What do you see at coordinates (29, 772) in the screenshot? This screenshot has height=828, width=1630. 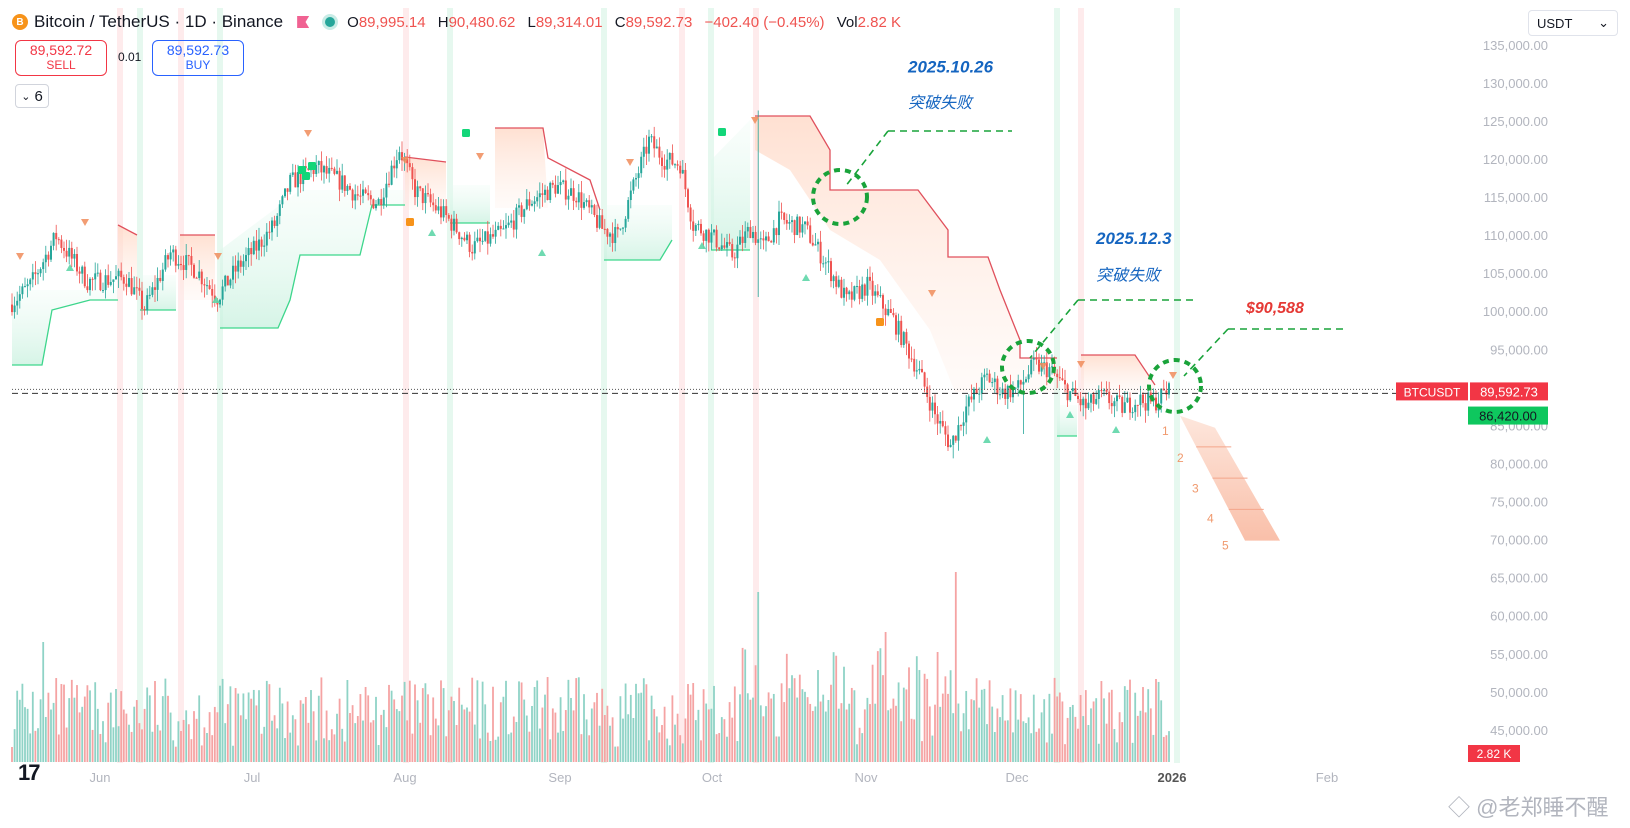 I see `tradingview-logo: 17` at bounding box center [29, 772].